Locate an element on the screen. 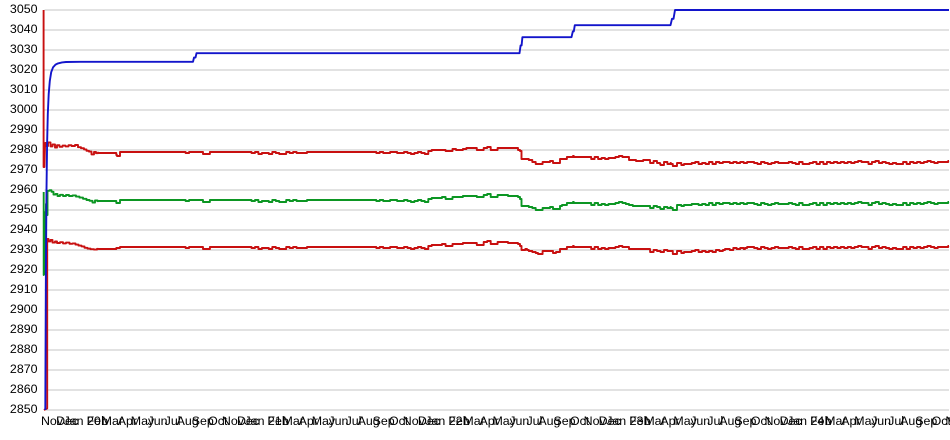  svg-text: 2910 is located at coordinates (24, 289).